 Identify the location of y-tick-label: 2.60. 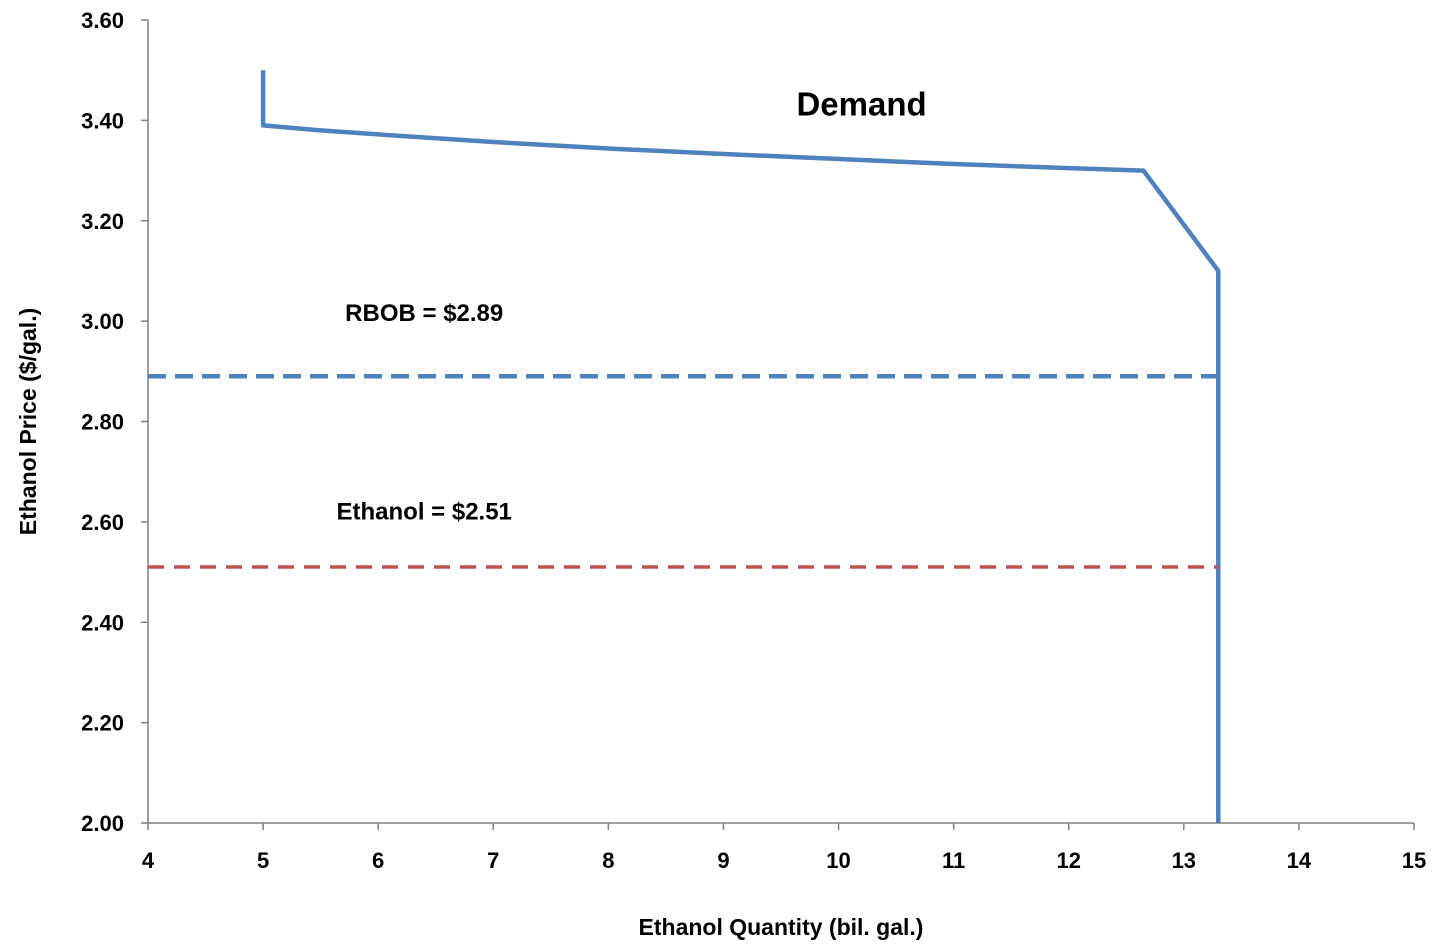
(102, 522).